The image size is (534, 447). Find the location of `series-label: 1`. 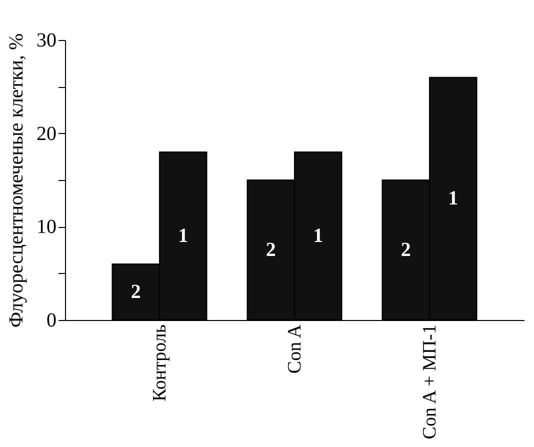

series-label: 1 is located at coordinates (183, 236).